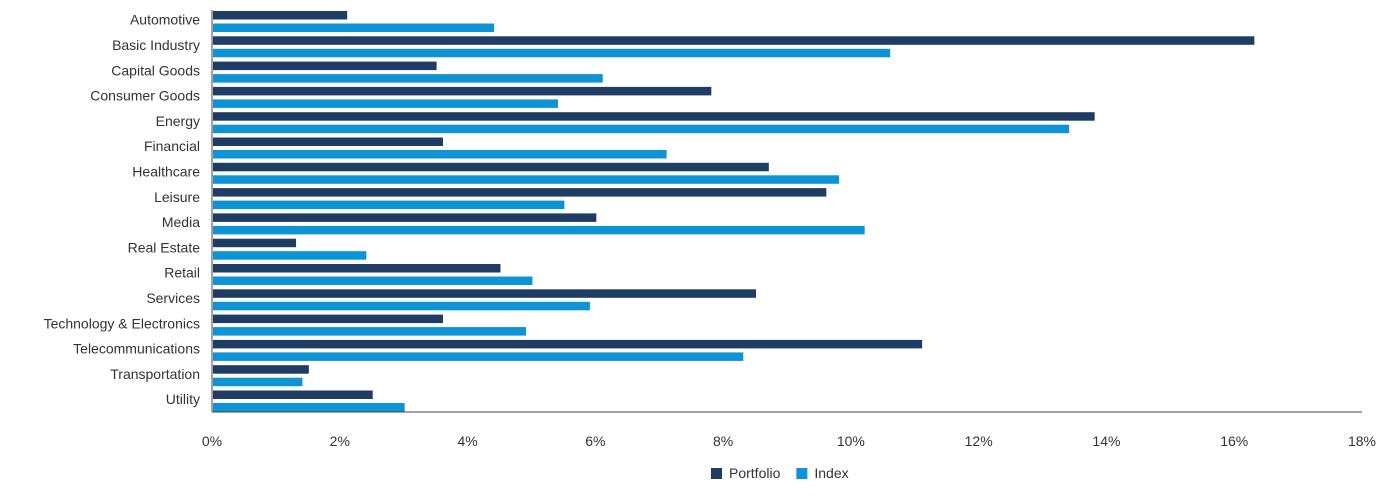 This screenshot has width=1392, height=500. What do you see at coordinates (177, 197) in the screenshot?
I see `category-label: Leisure` at bounding box center [177, 197].